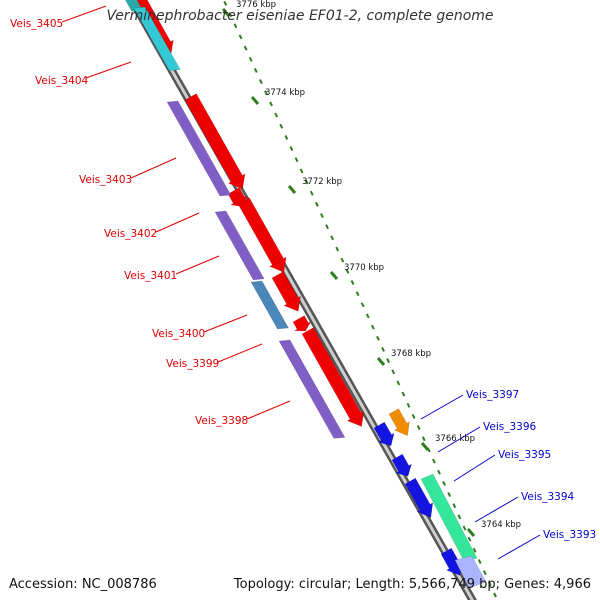 The height and width of the screenshot is (600, 600). I want to click on tick-label: 3764 kbp, so click(501, 525).